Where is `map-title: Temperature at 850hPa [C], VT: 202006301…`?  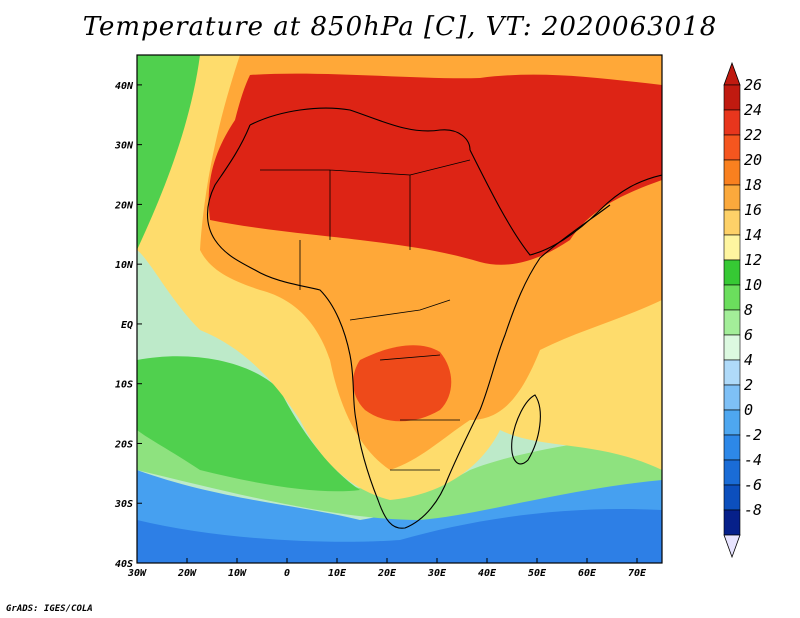
map-title: Temperature at 850hPa [C], VT: 202006301… is located at coordinates (400, 27).